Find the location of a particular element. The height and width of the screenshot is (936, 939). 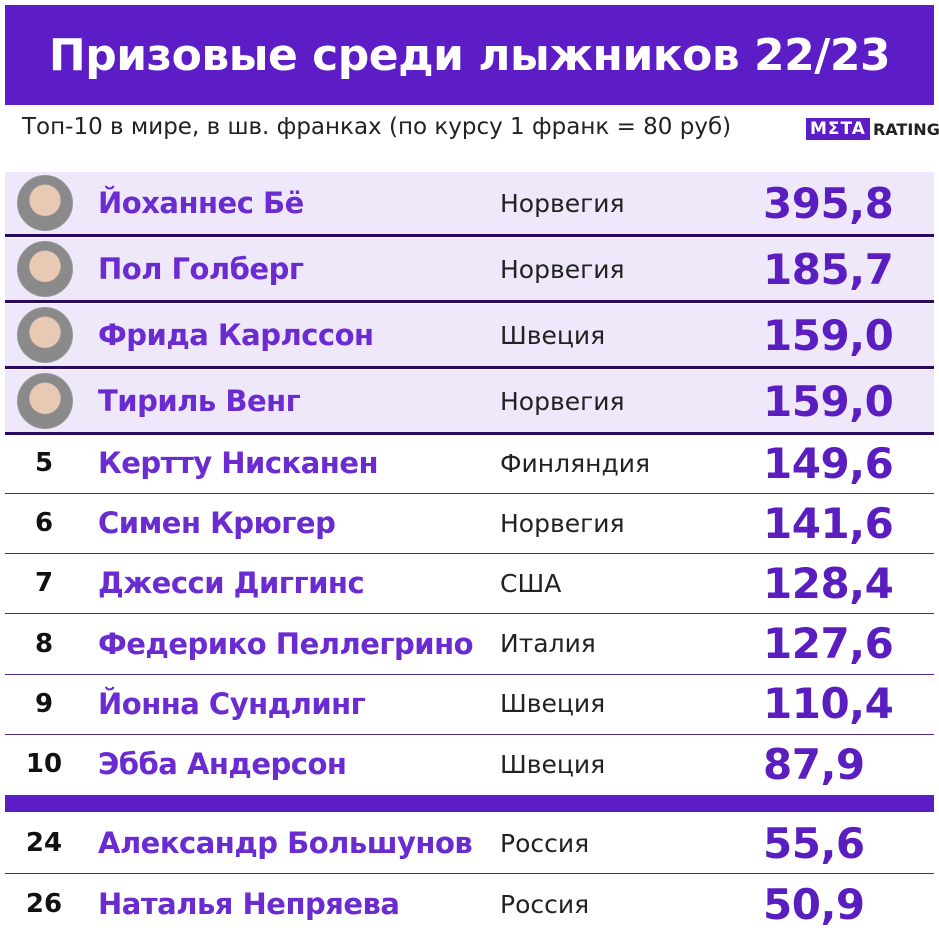

rank: 9 is located at coordinates (44, 703).